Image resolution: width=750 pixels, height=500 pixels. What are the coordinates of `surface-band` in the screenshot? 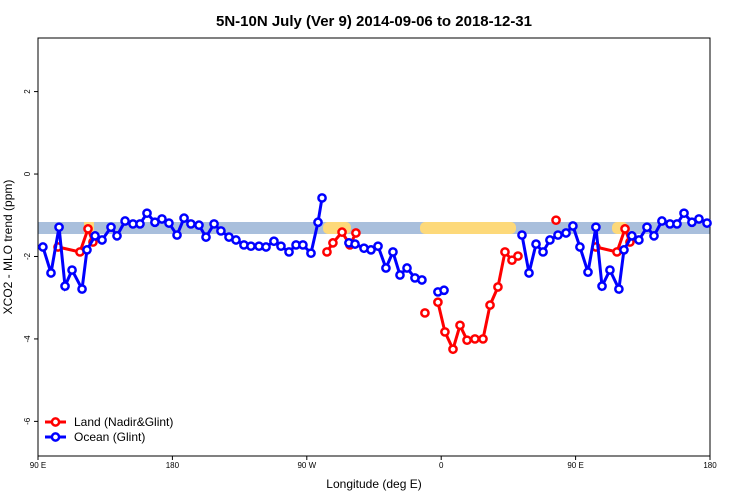 It's located at (374, 228).